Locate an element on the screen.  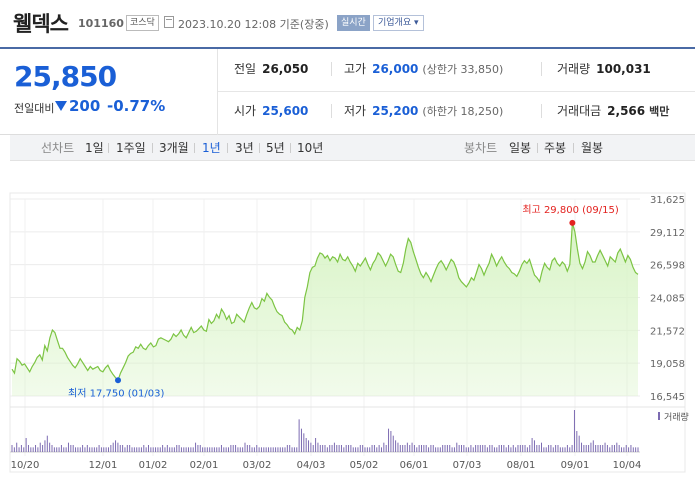
volume-legend-label: 거래량 is located at coordinates (676, 417).